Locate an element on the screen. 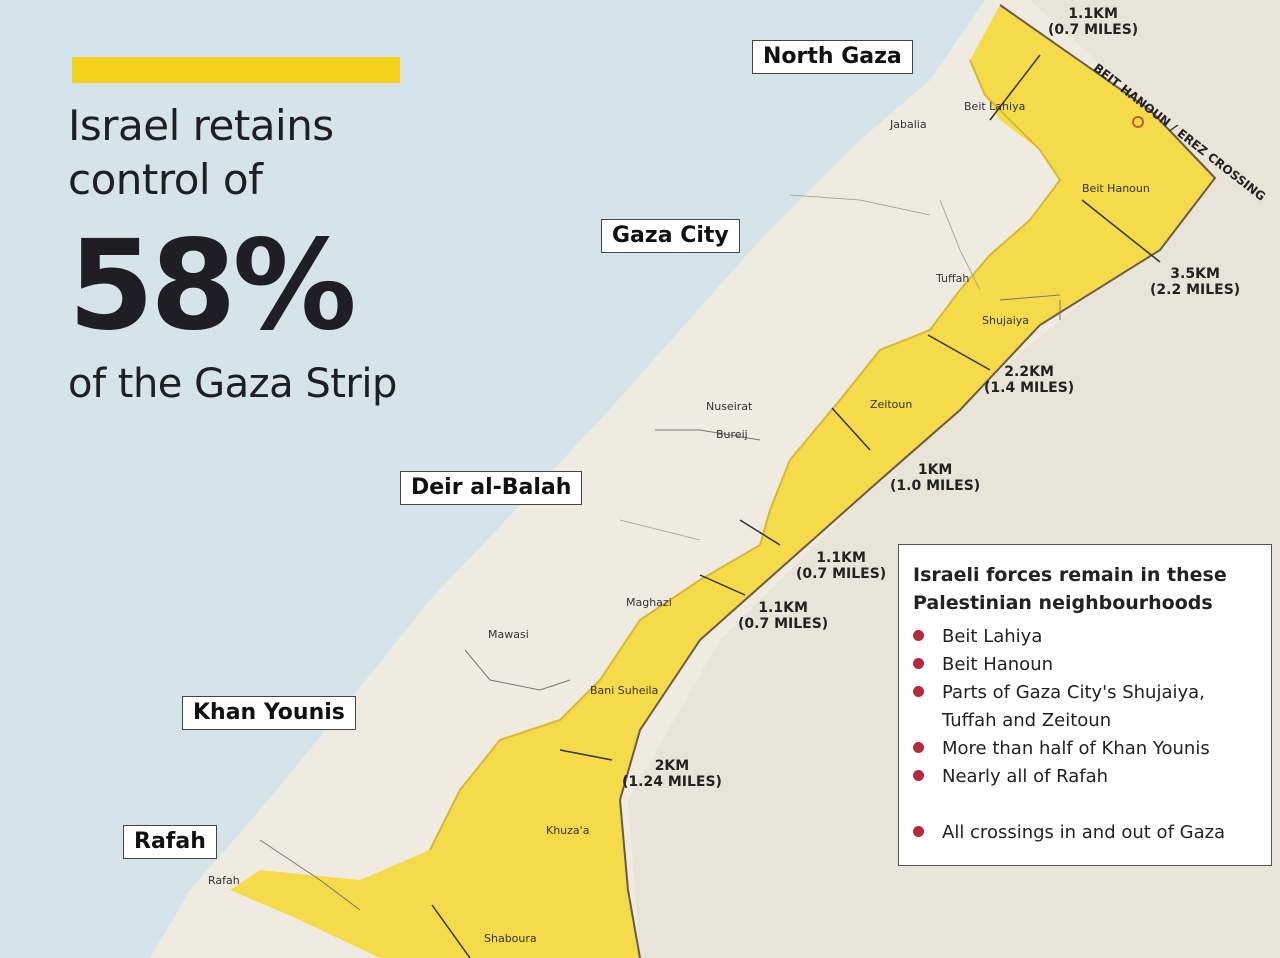 This screenshot has height=958, width=1280. crossing-marker is located at coordinates (1138, 122).